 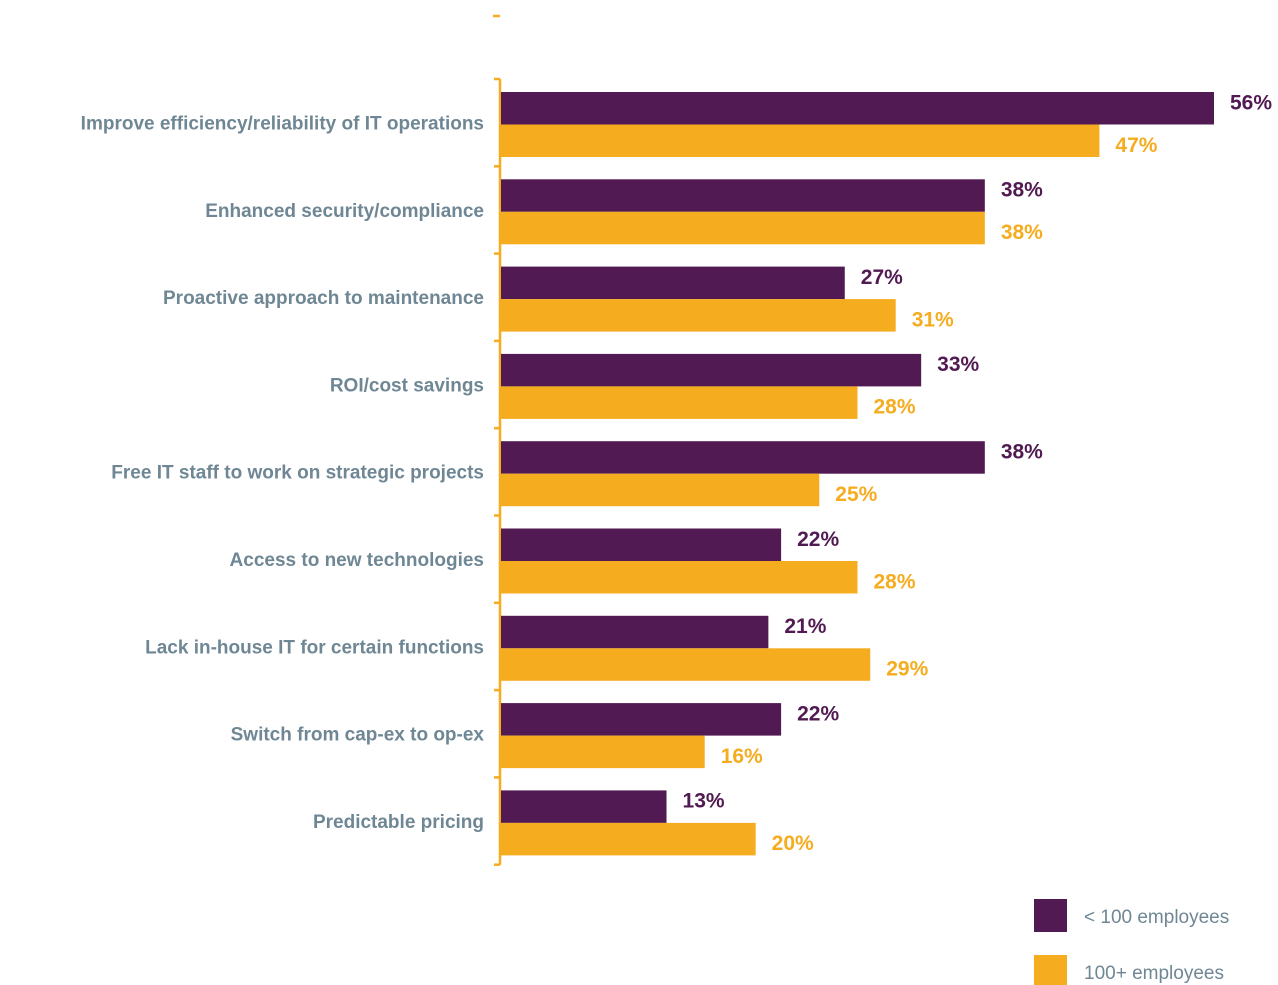 I want to click on data-label: 56%, so click(x=1251, y=102).